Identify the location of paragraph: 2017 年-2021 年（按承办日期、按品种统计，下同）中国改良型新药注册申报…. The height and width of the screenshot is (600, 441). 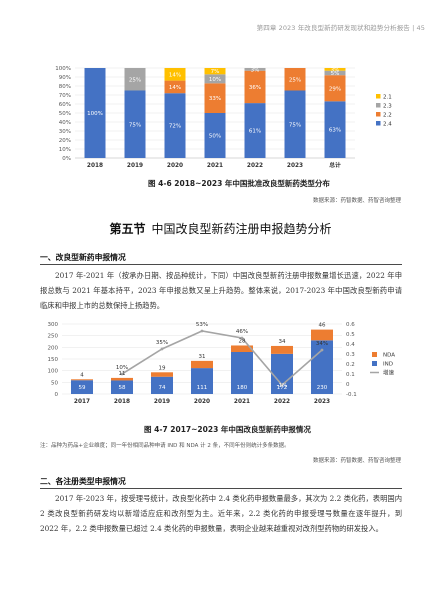
(221, 290).